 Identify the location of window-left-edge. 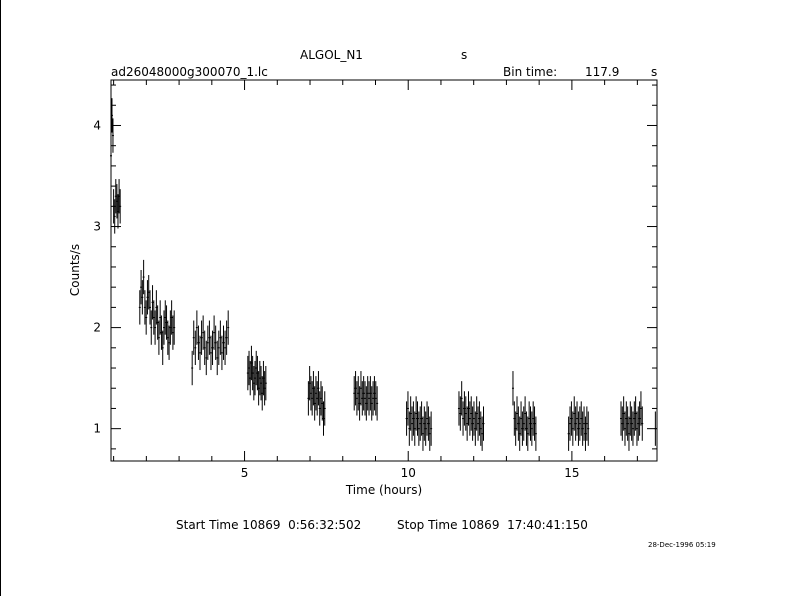
(0, 298).